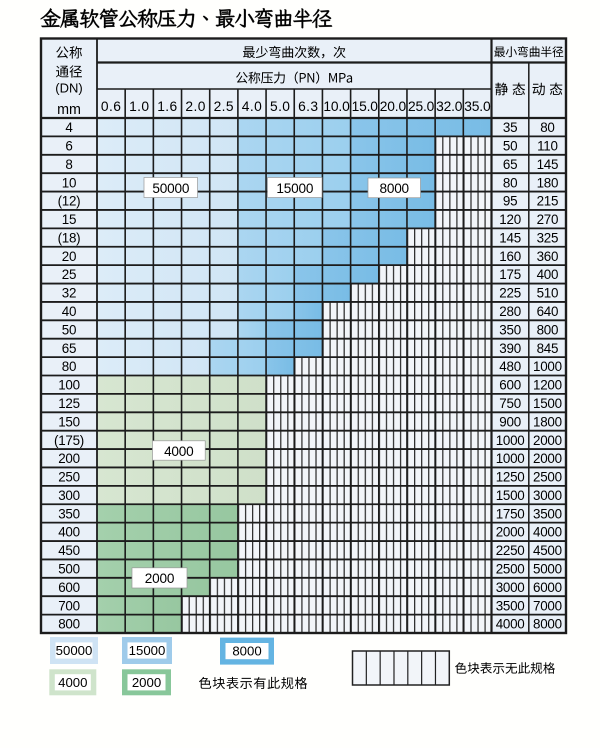 This screenshot has height=748, width=600. Describe the element at coordinates (547, 605) in the screenshot. I see `svg-text: 7000` at that location.